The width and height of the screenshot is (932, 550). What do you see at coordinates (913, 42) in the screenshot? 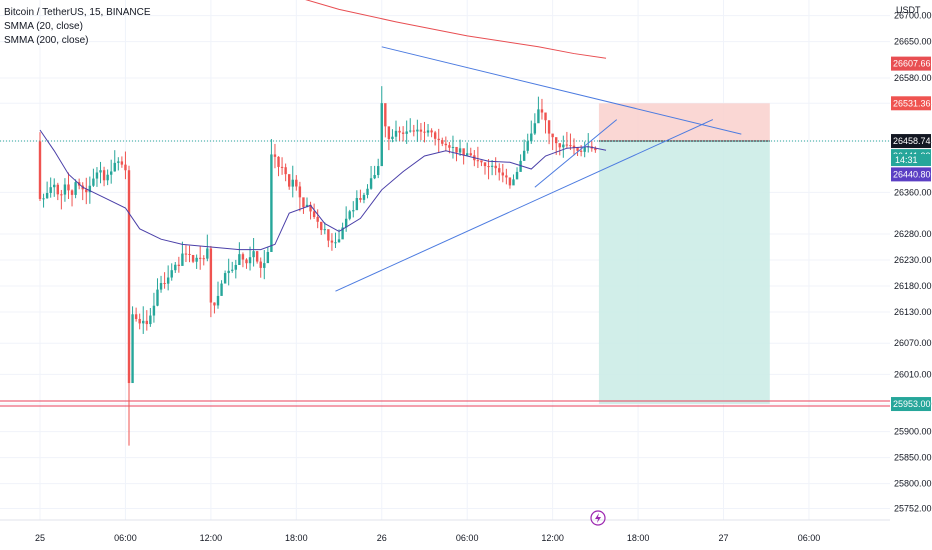
I see `y-tick-label: 26650.00` at bounding box center [913, 42].